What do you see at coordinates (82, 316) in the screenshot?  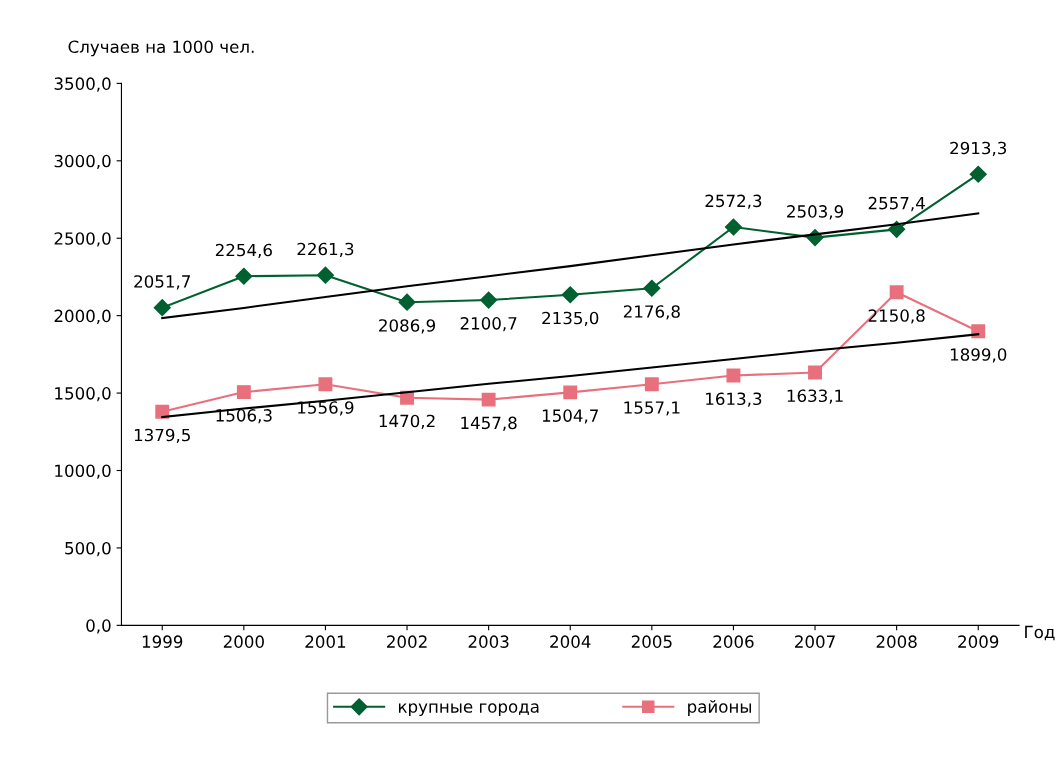 I see `y-tick-label: 2000,0` at bounding box center [82, 316].